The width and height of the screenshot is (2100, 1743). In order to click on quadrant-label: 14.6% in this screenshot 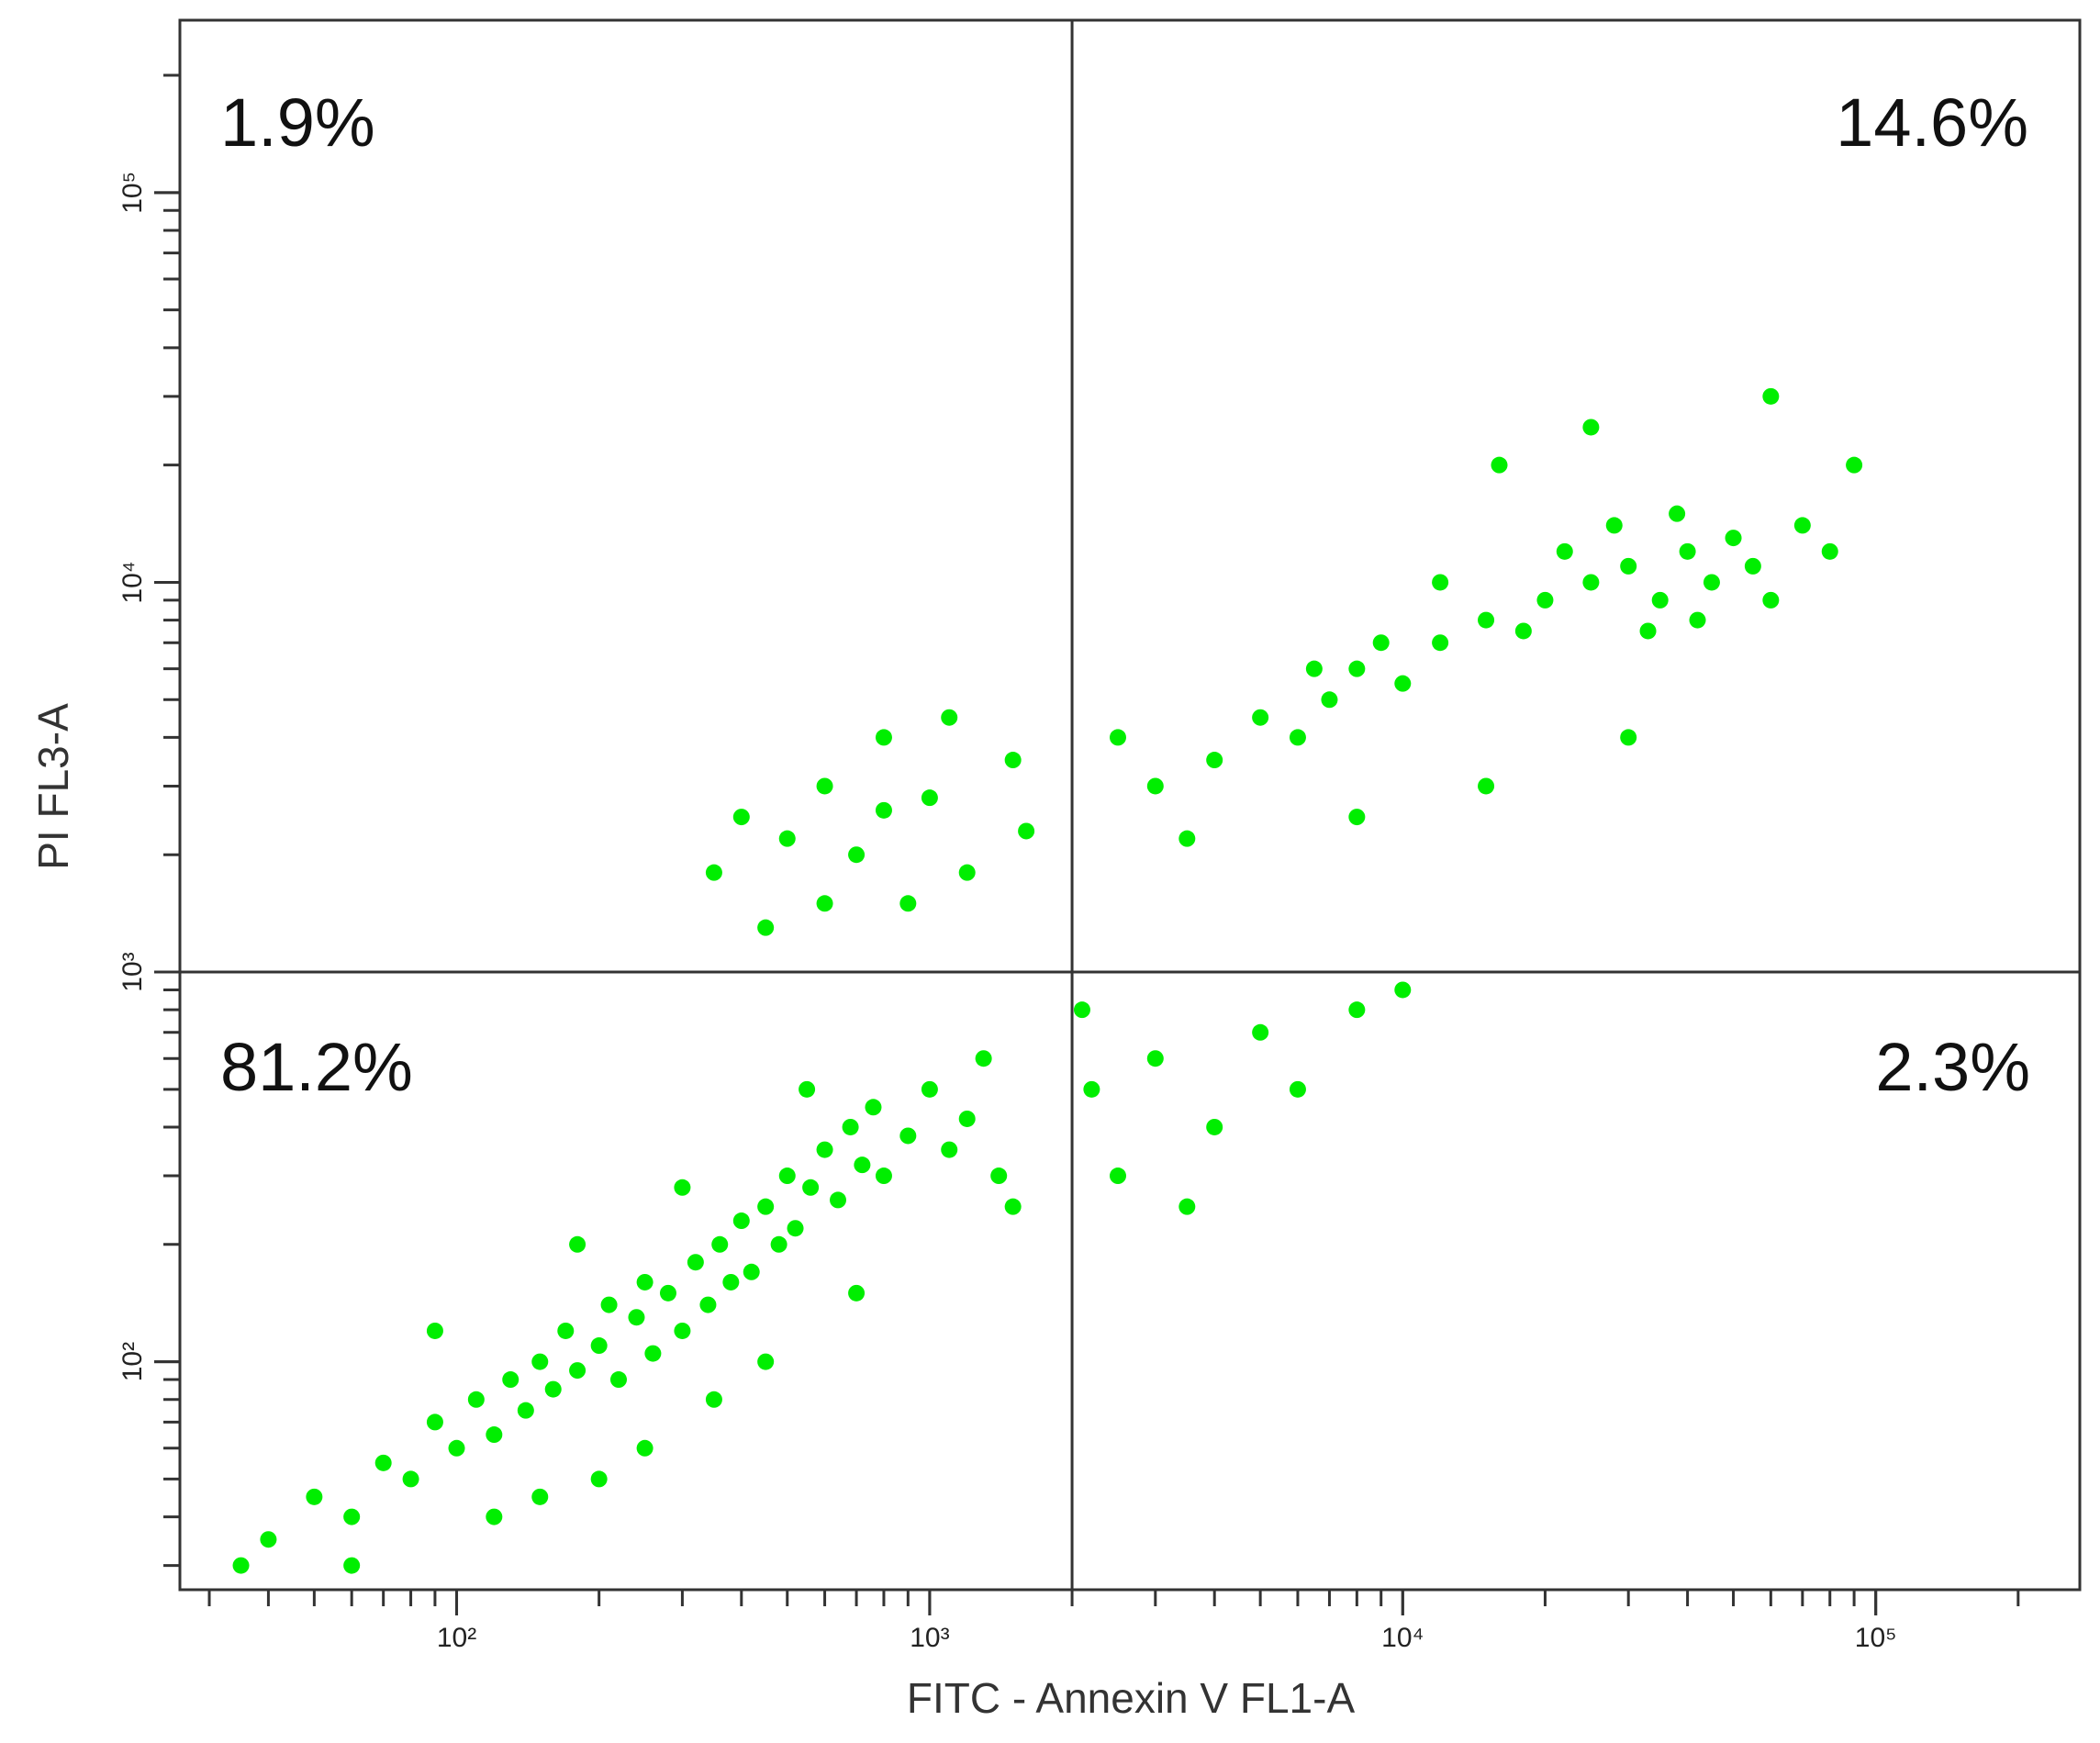, I will do `click(1932, 122)`.